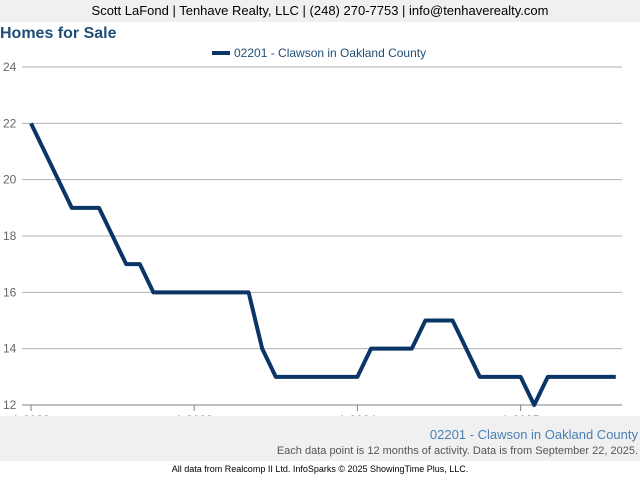  Describe the element at coordinates (10, 292) in the screenshot. I see `y-tick-label: 16` at that location.